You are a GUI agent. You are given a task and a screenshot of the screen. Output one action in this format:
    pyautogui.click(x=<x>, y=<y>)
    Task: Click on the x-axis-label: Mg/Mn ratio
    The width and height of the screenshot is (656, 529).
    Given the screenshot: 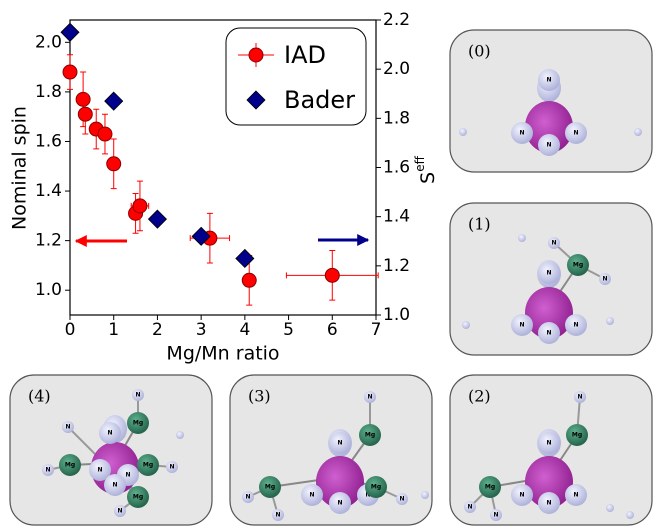 What is the action you would take?
    pyautogui.click(x=222, y=354)
    